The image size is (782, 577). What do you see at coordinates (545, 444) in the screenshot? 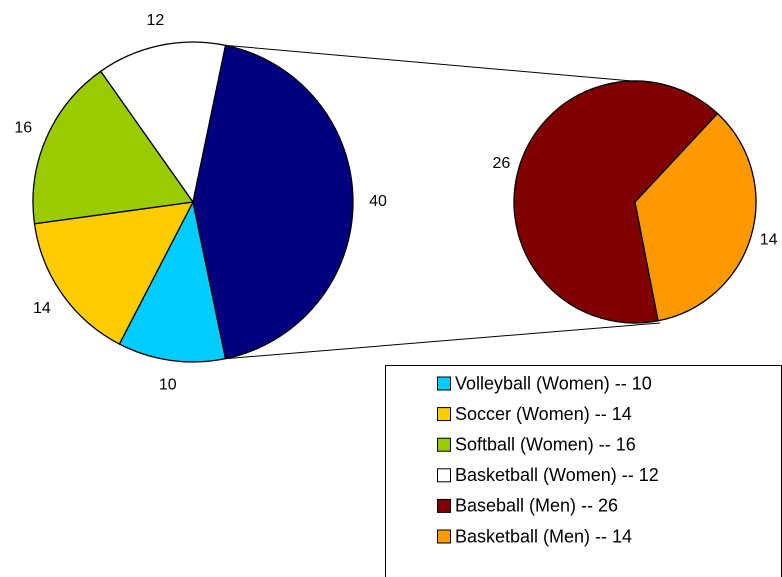
I see `legend-label: Softball (Women) -- 16` at bounding box center [545, 444].